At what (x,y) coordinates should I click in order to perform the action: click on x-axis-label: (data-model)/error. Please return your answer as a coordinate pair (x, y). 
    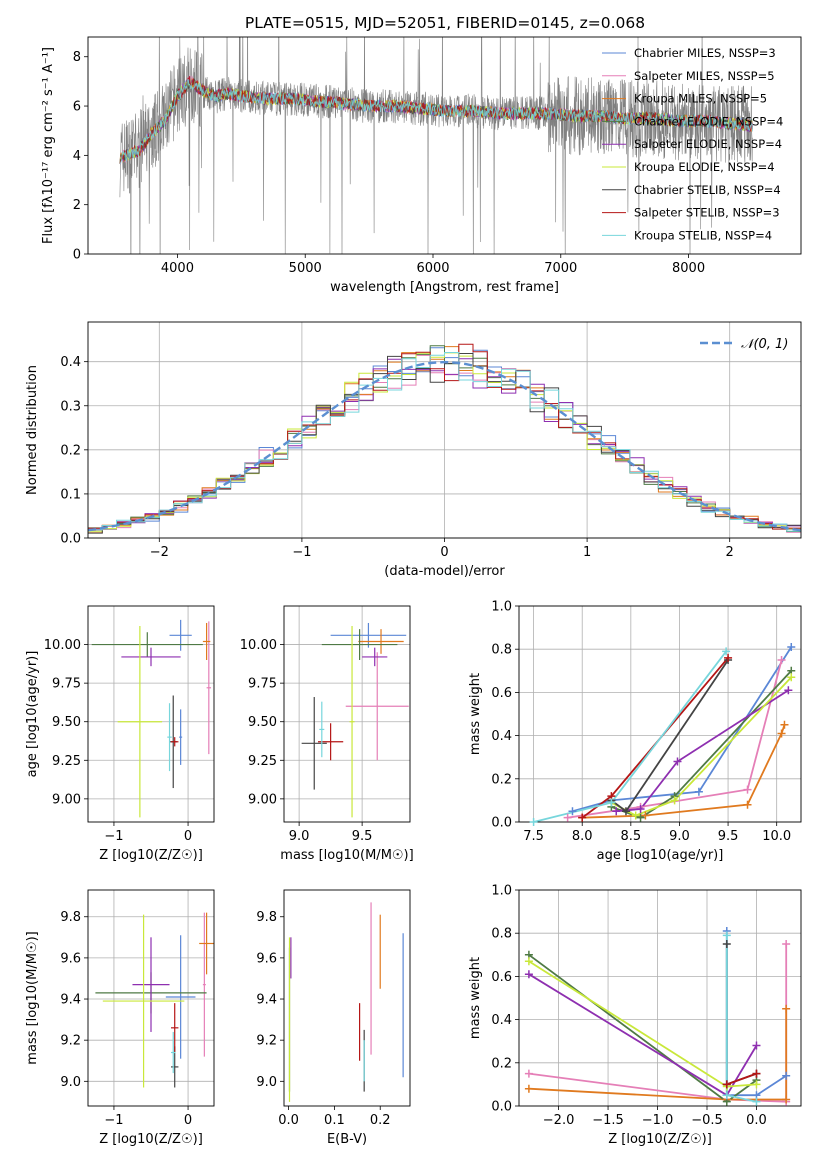
    Looking at the image, I should click on (444, 571).